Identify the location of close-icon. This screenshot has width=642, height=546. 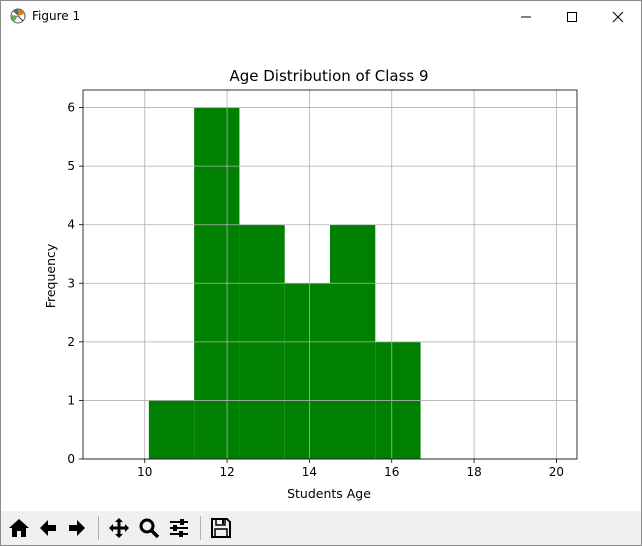
(618, 16).